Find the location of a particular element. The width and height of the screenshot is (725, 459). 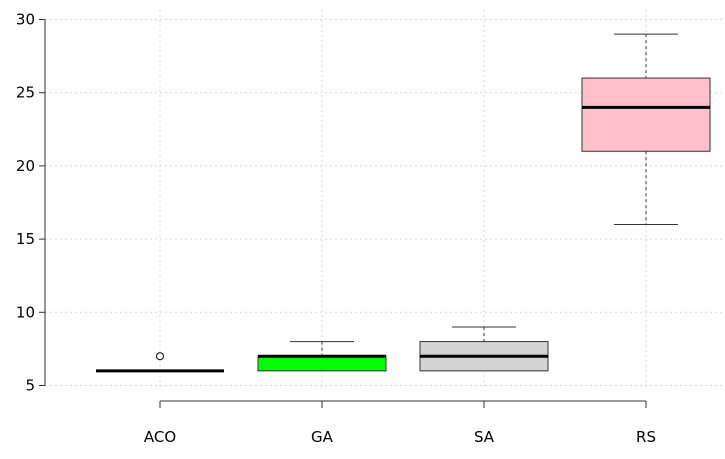

box-sa is located at coordinates (484, 349).